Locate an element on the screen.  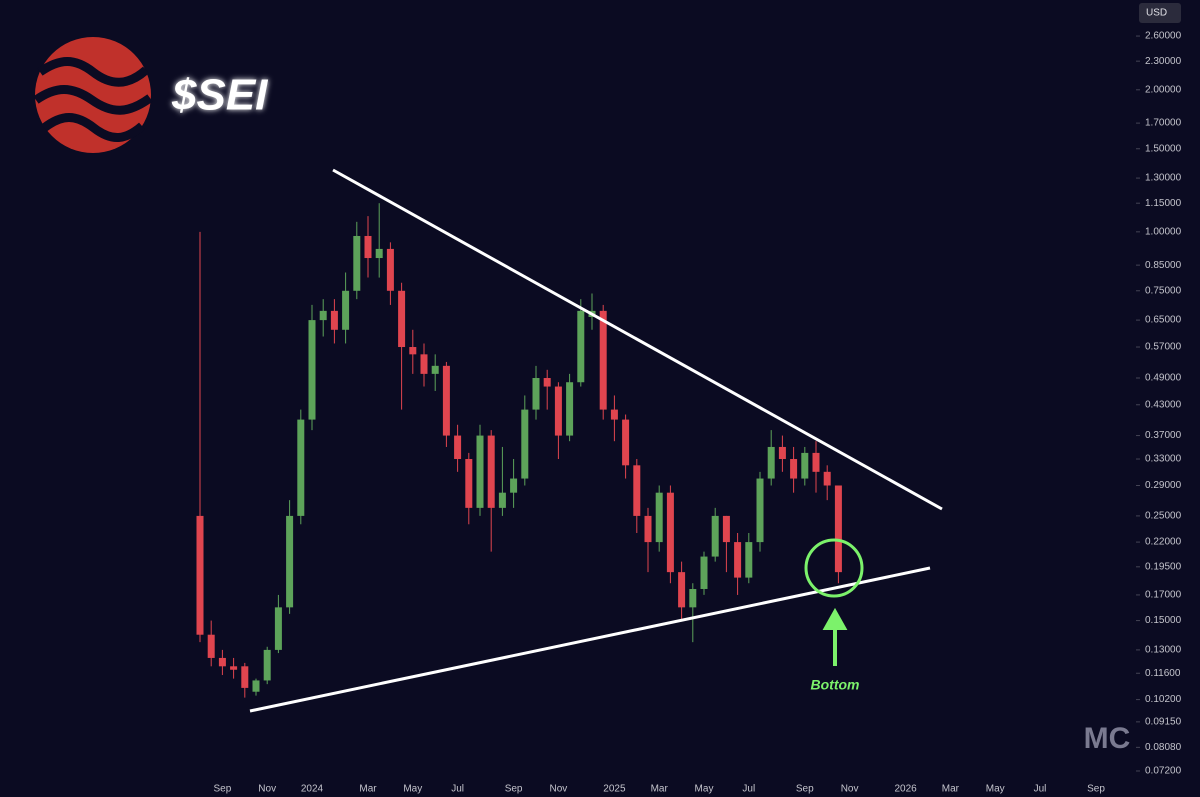
y-tick-label: 1.15000 is located at coordinates (1163, 203).